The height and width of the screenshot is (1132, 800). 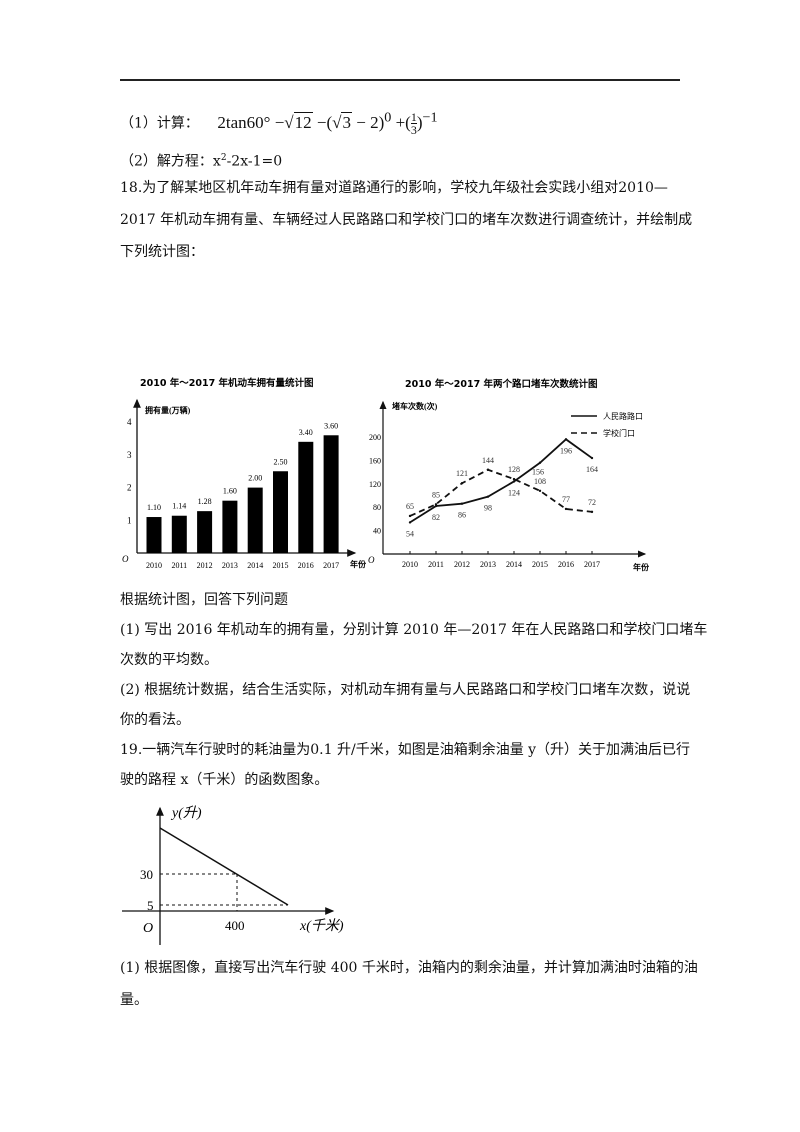 What do you see at coordinates (375, 460) in the screenshot?
I see `y-tick-label: 160` at bounding box center [375, 460].